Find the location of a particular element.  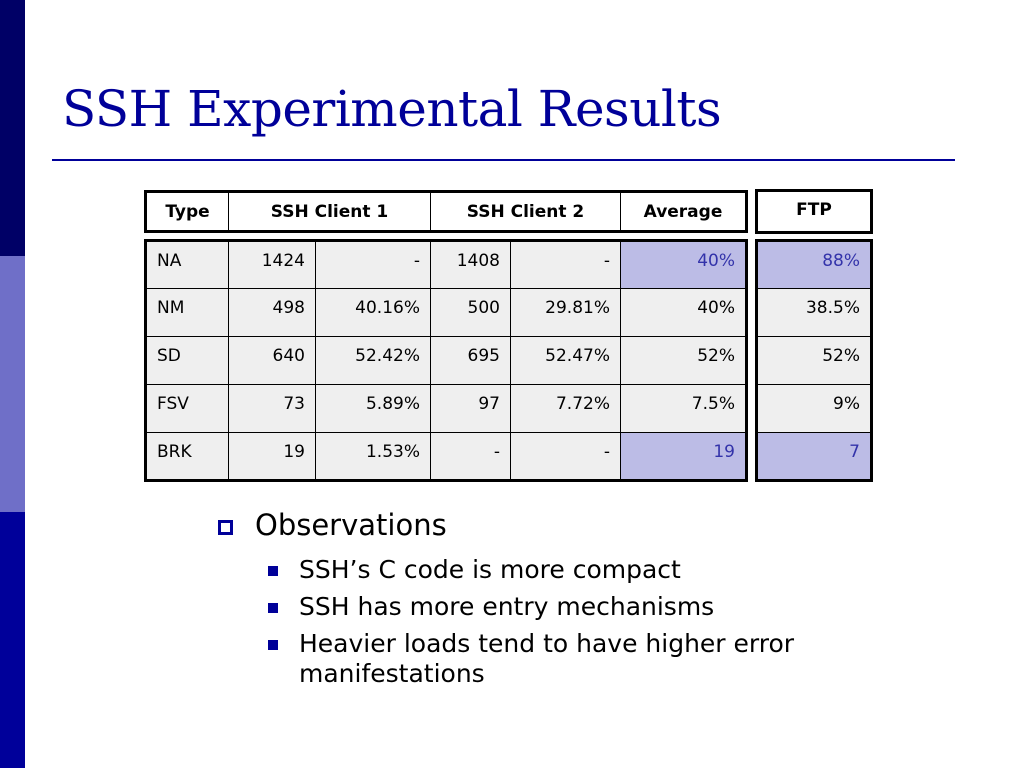

cell-type: SD is located at coordinates (187, 360).